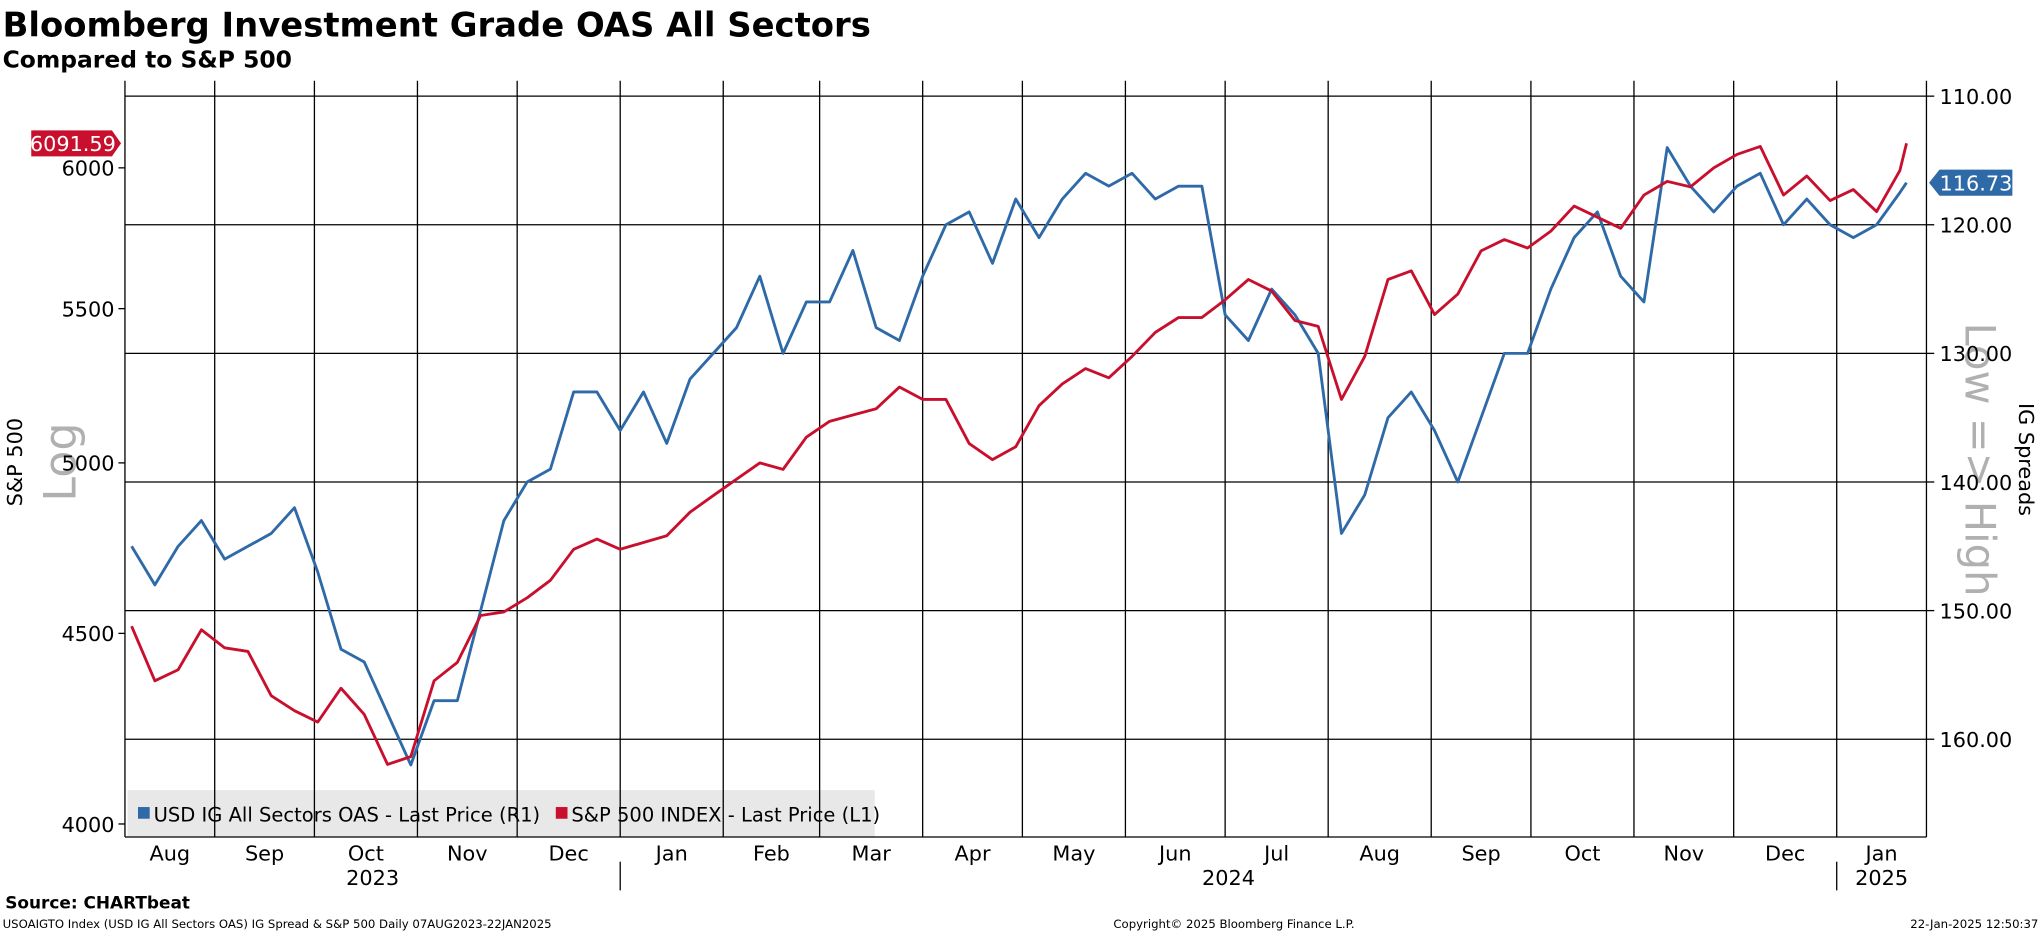  I want to click on legend-label: S&P 500 INDEX - Last Price (L1), so click(725, 814).